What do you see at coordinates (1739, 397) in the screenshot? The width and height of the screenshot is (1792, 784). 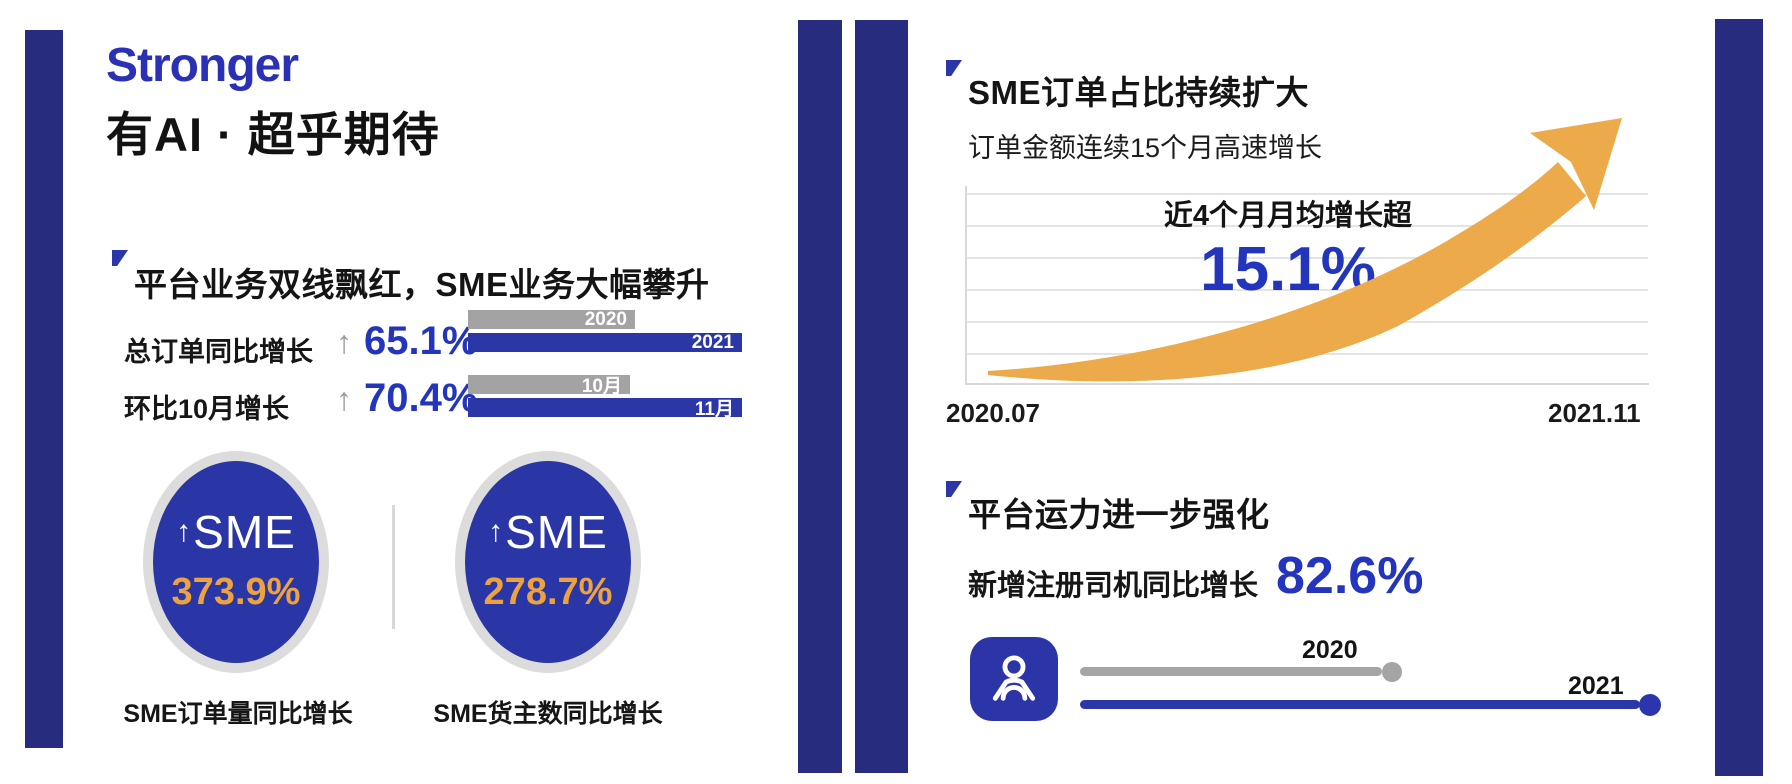 I see `right-edge-bar` at bounding box center [1739, 397].